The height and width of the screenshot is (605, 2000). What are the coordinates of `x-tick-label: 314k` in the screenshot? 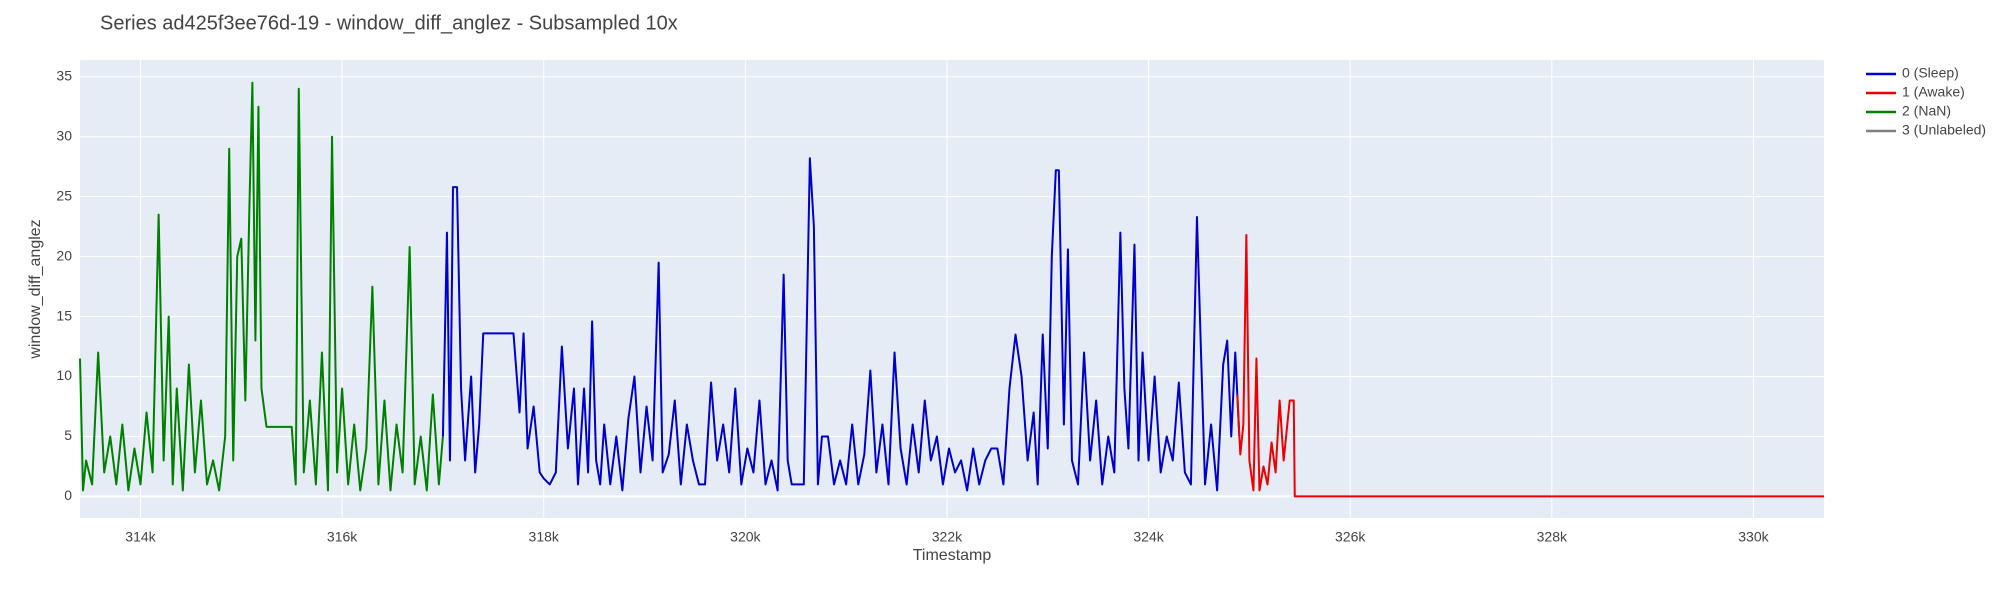 It's located at (140, 537).